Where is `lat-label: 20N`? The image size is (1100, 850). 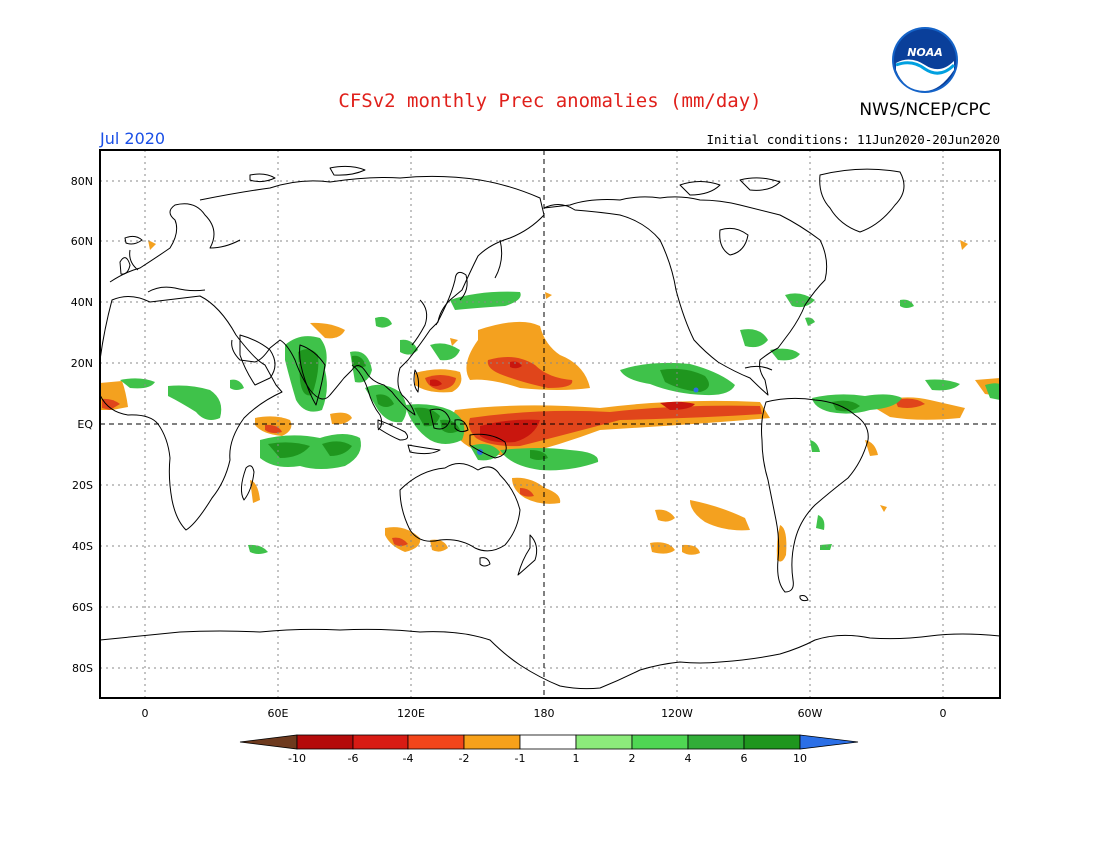
lat-label: 20N is located at coordinates (82, 363).